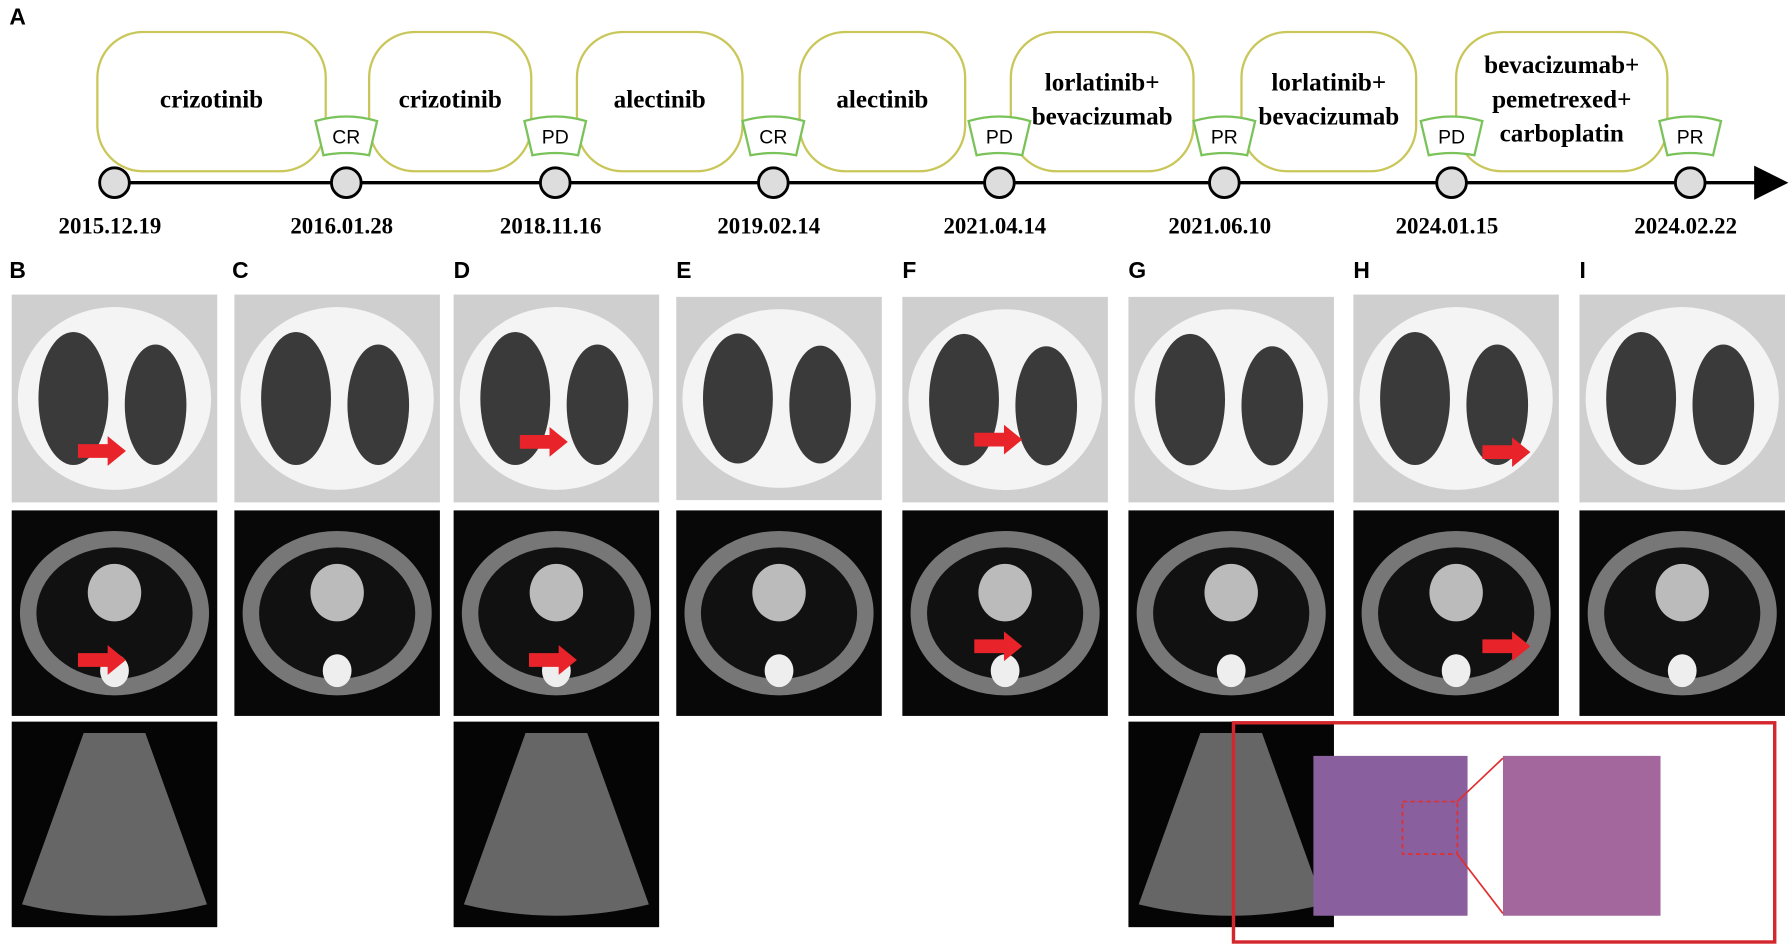  I want to click on panel-label: F, so click(909, 270).